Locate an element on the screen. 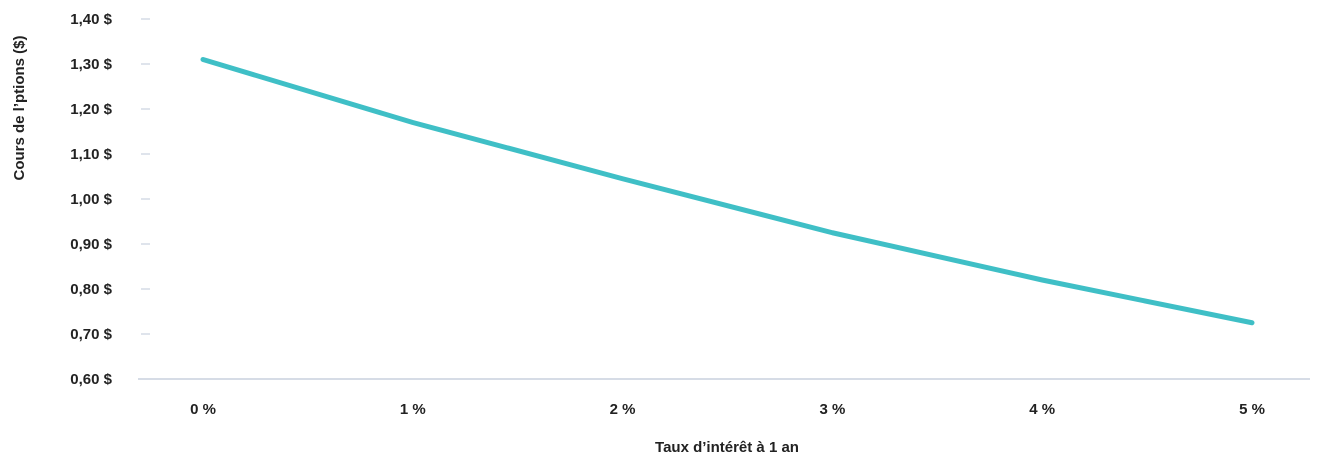 This screenshot has width=1323, height=456. y-tick-label: 1,20 $ is located at coordinates (91, 109).